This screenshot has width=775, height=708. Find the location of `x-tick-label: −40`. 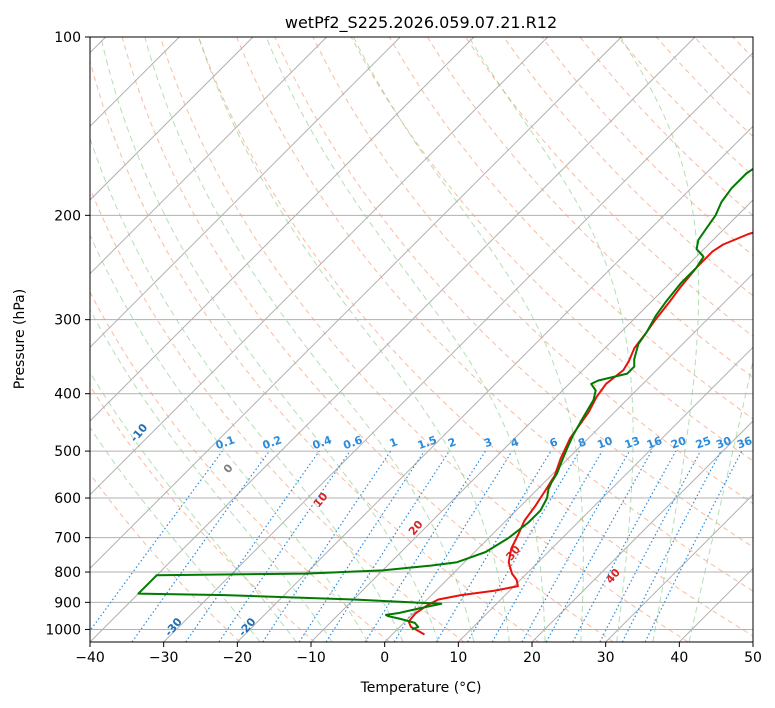

x-tick-label: −40 is located at coordinates (90, 658).